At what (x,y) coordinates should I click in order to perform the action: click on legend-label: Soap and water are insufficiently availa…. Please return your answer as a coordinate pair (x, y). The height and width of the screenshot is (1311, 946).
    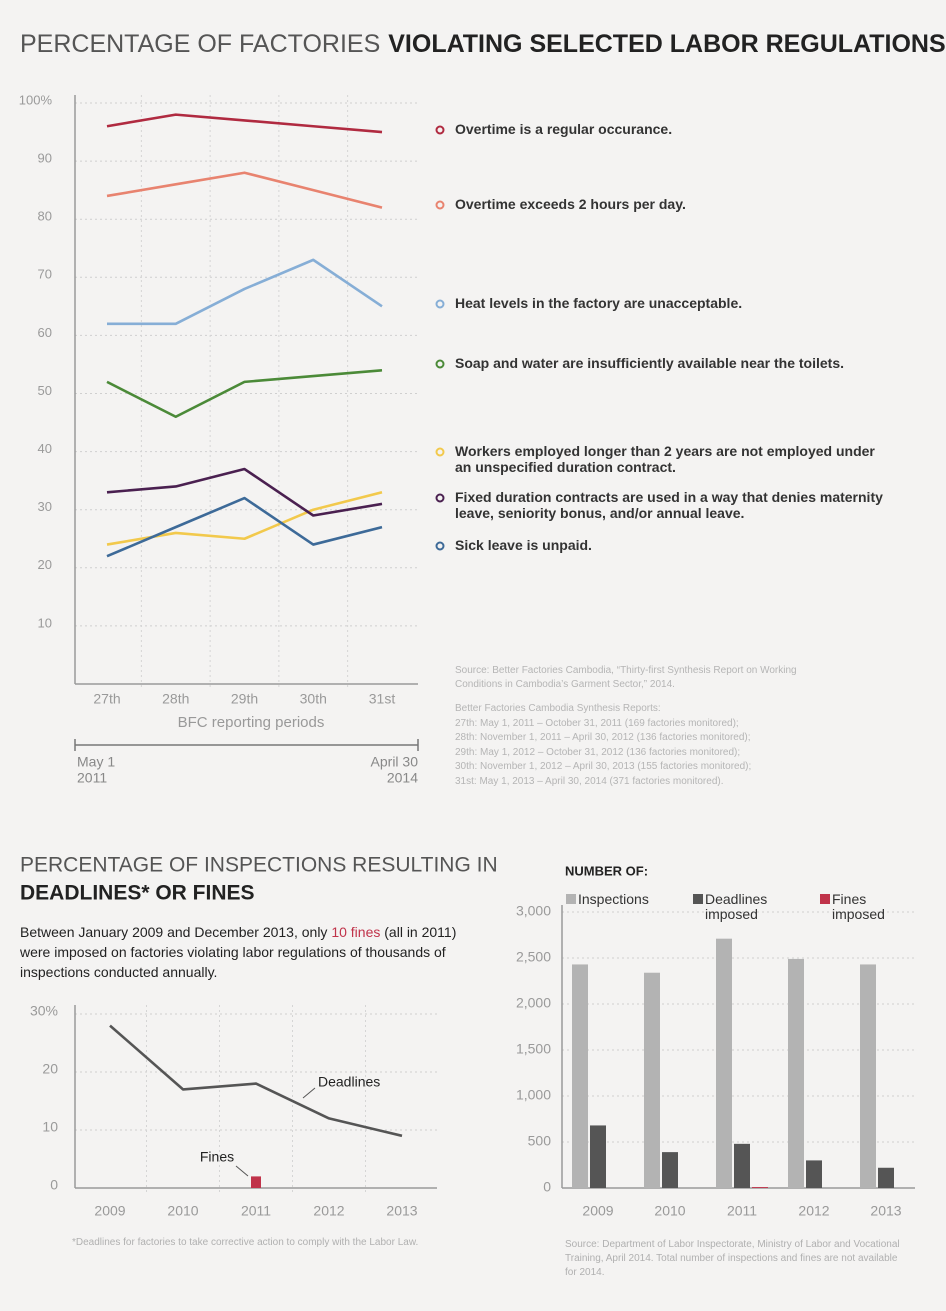
    Looking at the image, I should click on (650, 363).